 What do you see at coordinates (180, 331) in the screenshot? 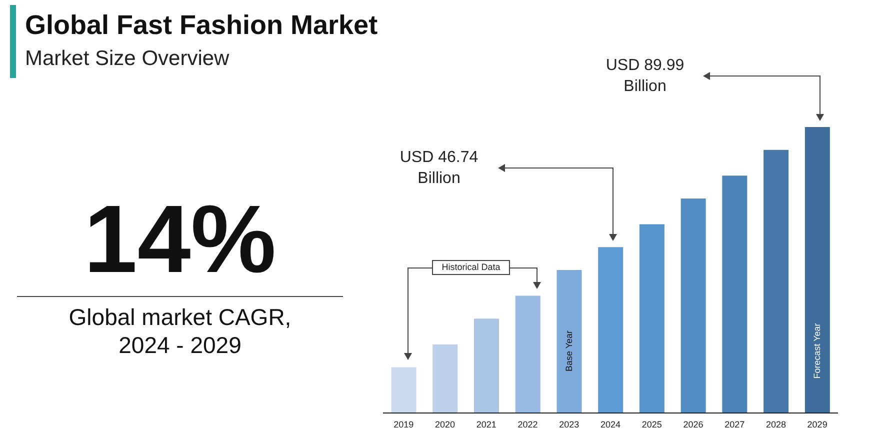
I see `text: Global market CAGR, 2024 - 2029` at bounding box center [180, 331].